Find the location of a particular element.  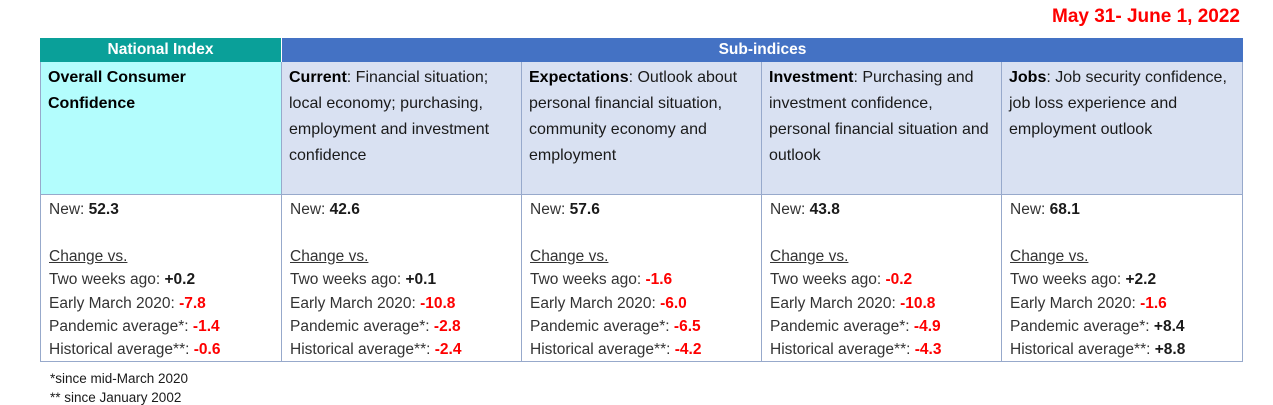

header-national-index: National Index is located at coordinates (161, 50).